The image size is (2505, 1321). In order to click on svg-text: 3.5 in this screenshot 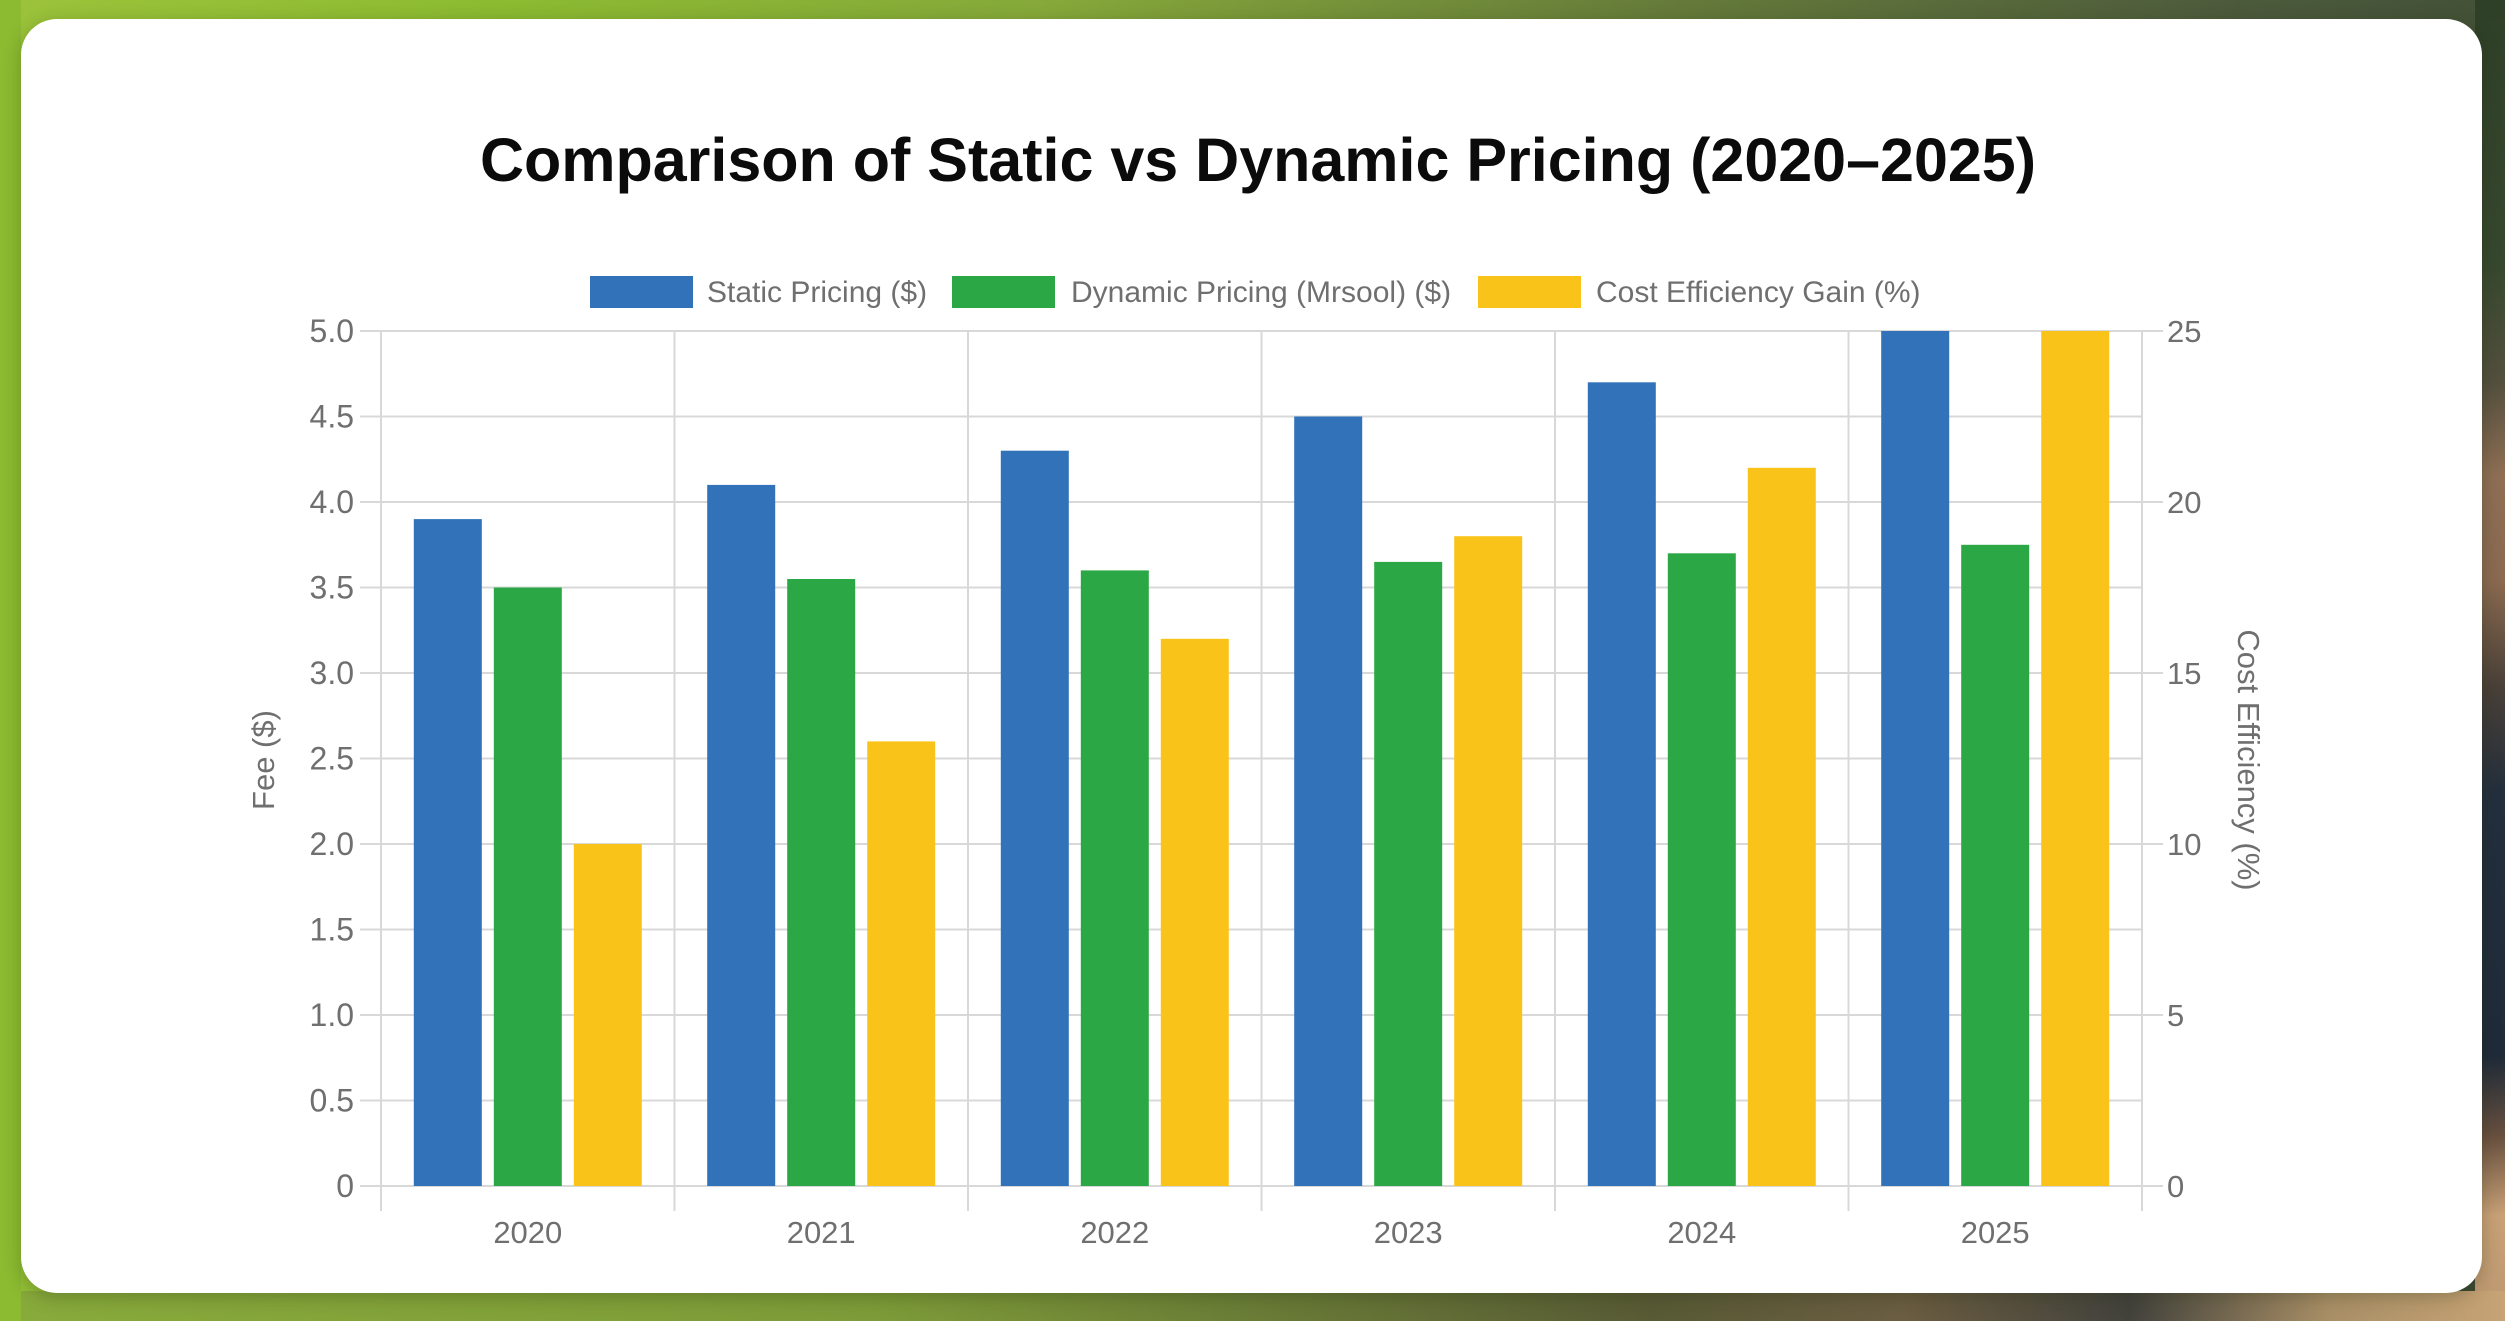, I will do `click(332, 588)`.